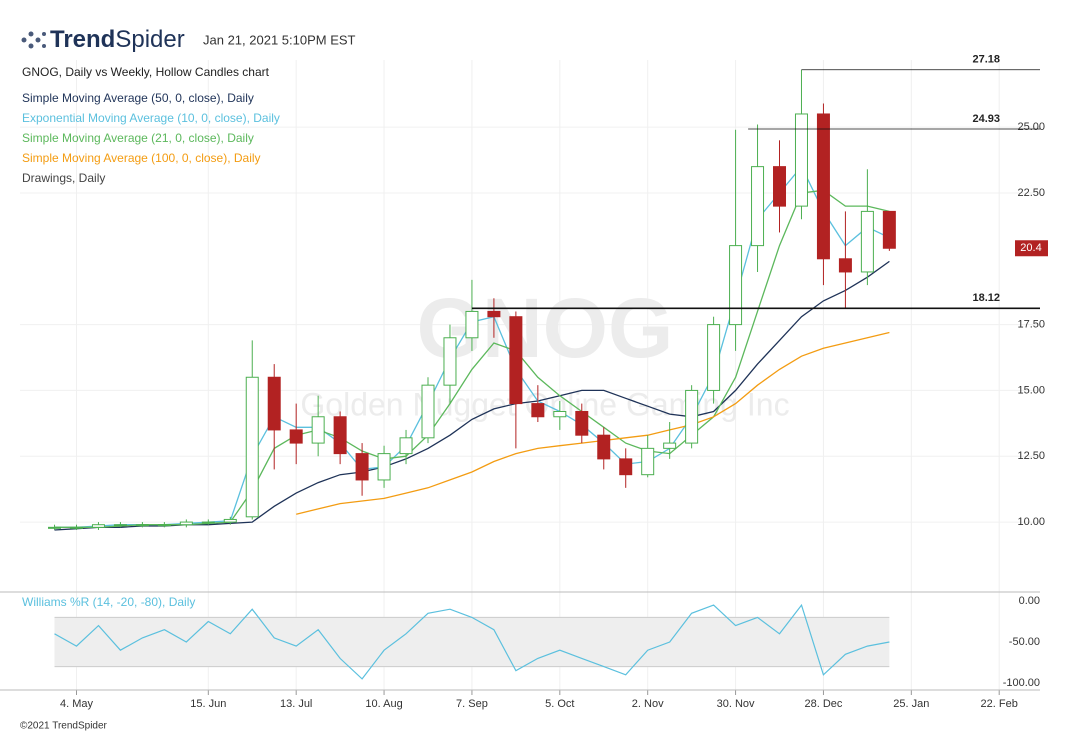 The width and height of the screenshot is (1070, 736). What do you see at coordinates (648, 704) in the screenshot?
I see `x-tick-label: 2. Nov` at bounding box center [648, 704].